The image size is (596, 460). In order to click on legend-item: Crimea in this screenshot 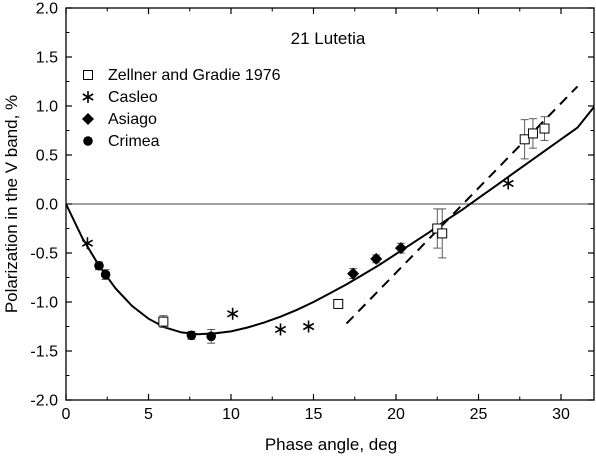, I will do `click(121, 141)`.